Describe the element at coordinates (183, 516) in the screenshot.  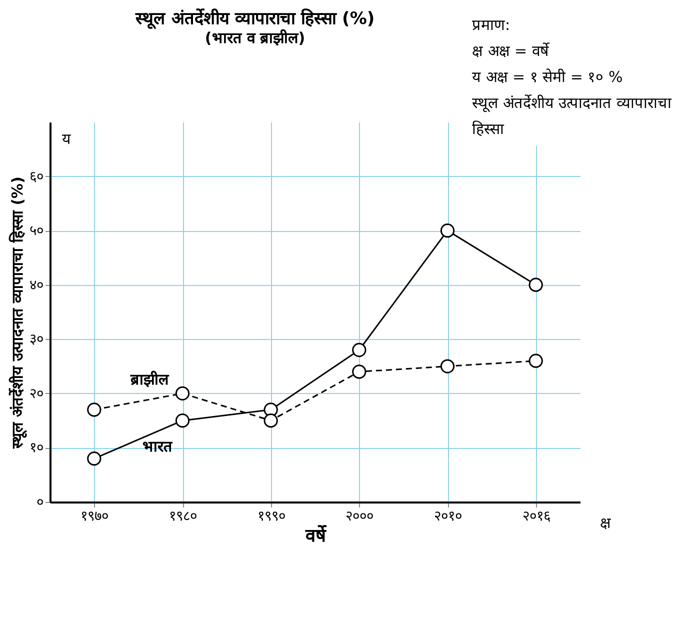
I see `x-tick-label: १९८०` at that location.